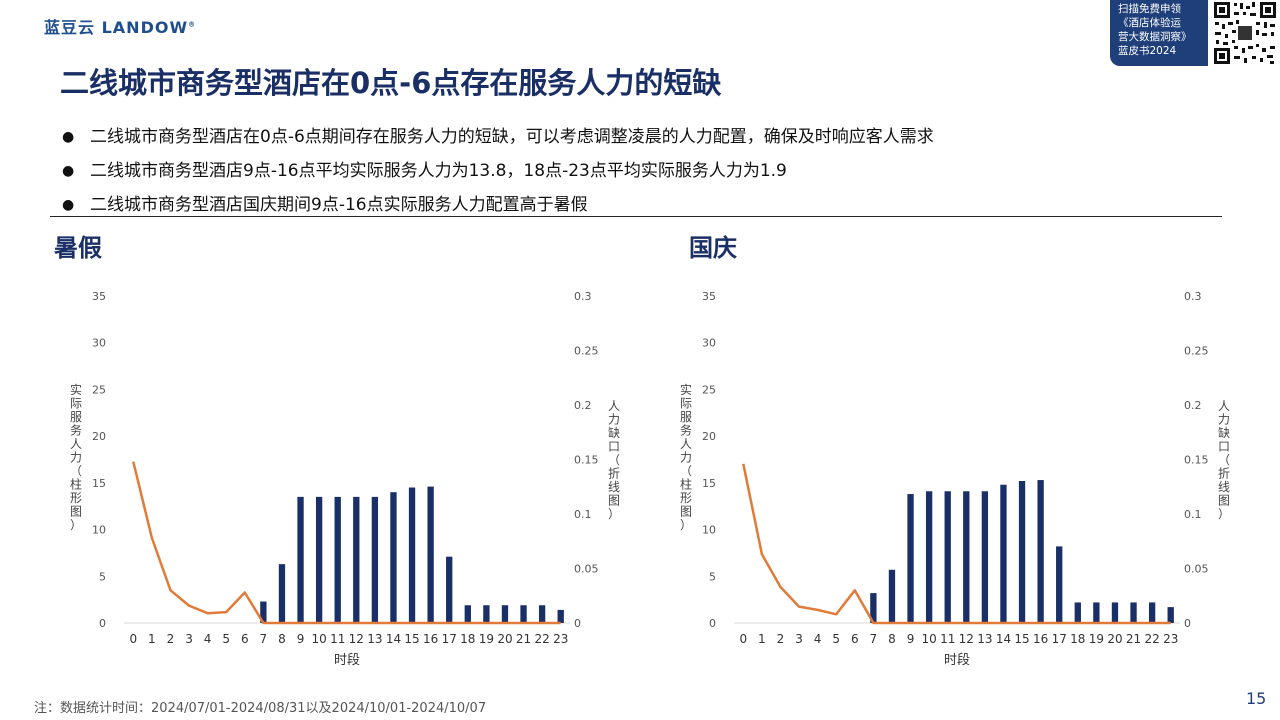 The height and width of the screenshot is (720, 1280). What do you see at coordinates (586, 460) in the screenshot?
I see `right-axis-tick-label: 0.15` at bounding box center [586, 460].